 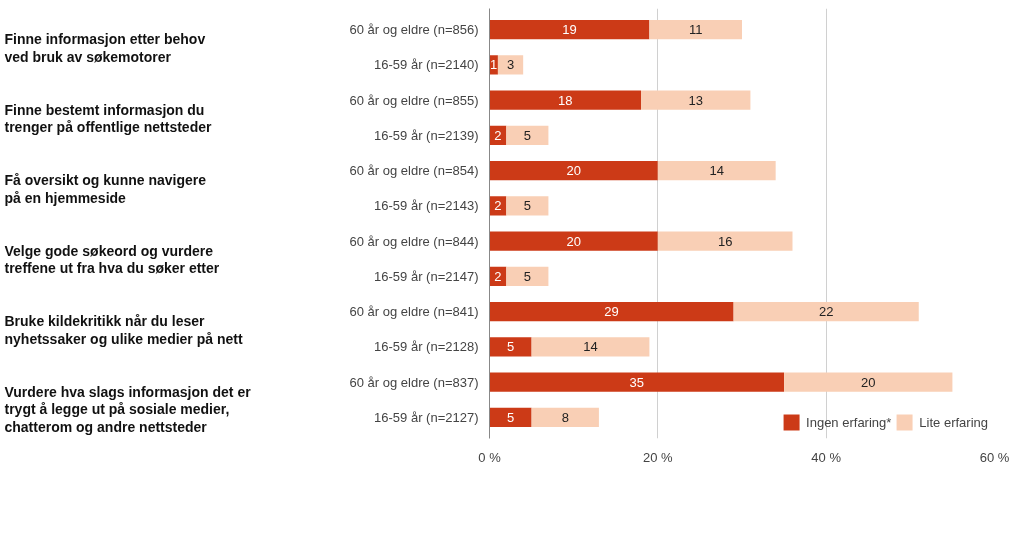 What do you see at coordinates (849, 422) in the screenshot?
I see `legend-label: Ingen erfaring*` at bounding box center [849, 422].